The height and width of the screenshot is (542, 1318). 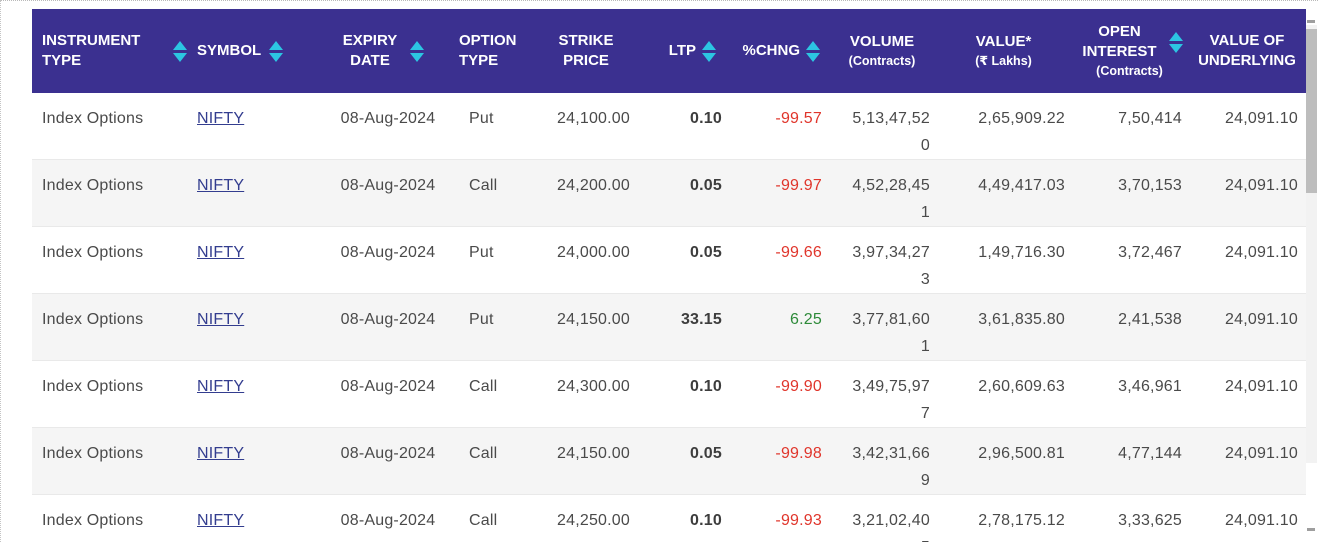 What do you see at coordinates (1129, 260) in the screenshot?
I see `cell-open-interest: 3,72,467` at bounding box center [1129, 260].